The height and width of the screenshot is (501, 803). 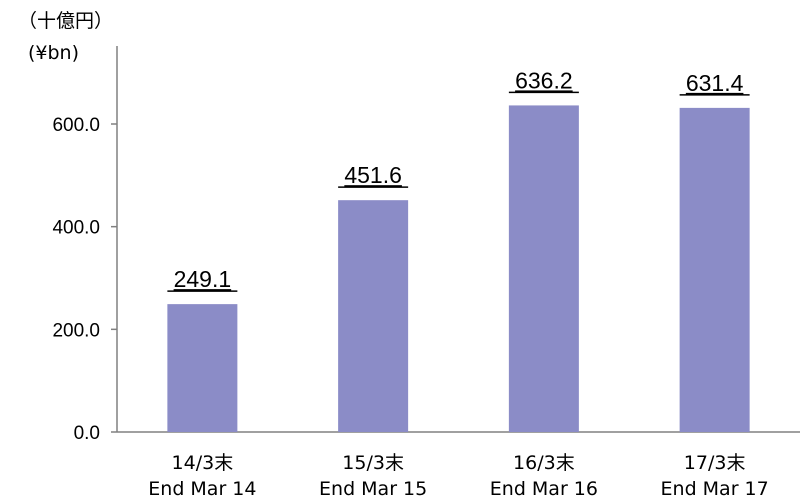 I want to click on y-tick-label: 0.0, so click(x=87, y=433).